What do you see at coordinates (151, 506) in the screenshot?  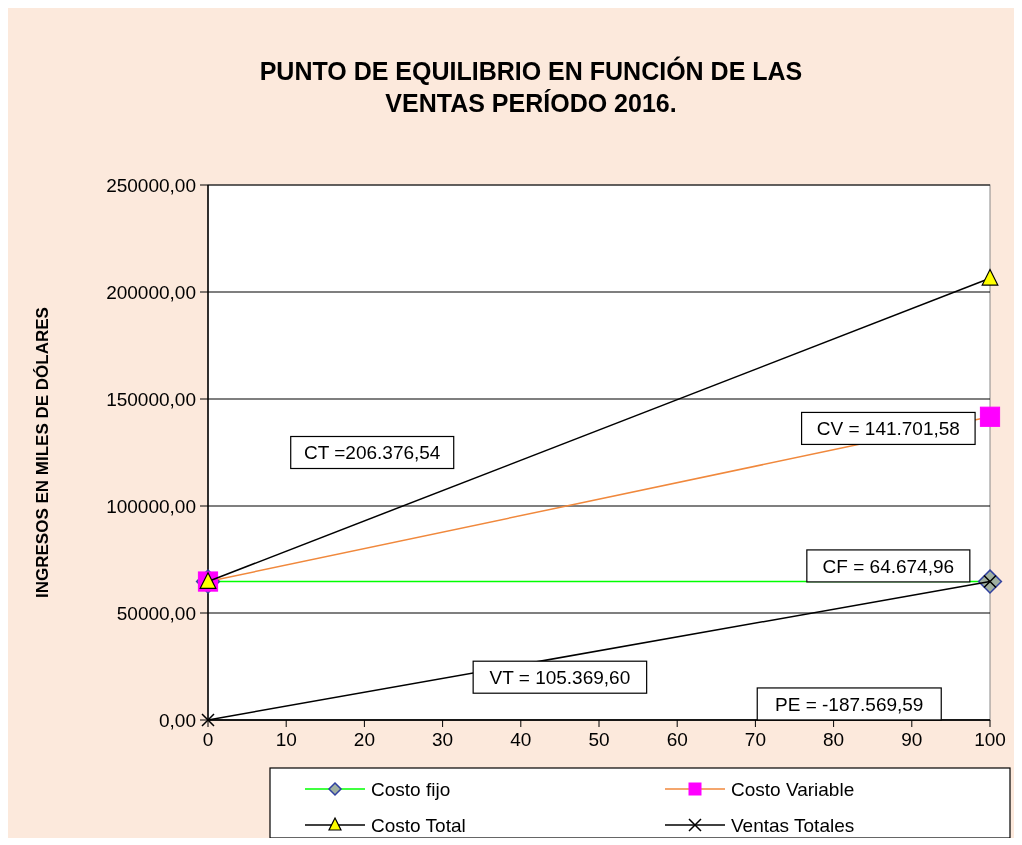 I see `y-tick-label: 100000,00` at bounding box center [151, 506].